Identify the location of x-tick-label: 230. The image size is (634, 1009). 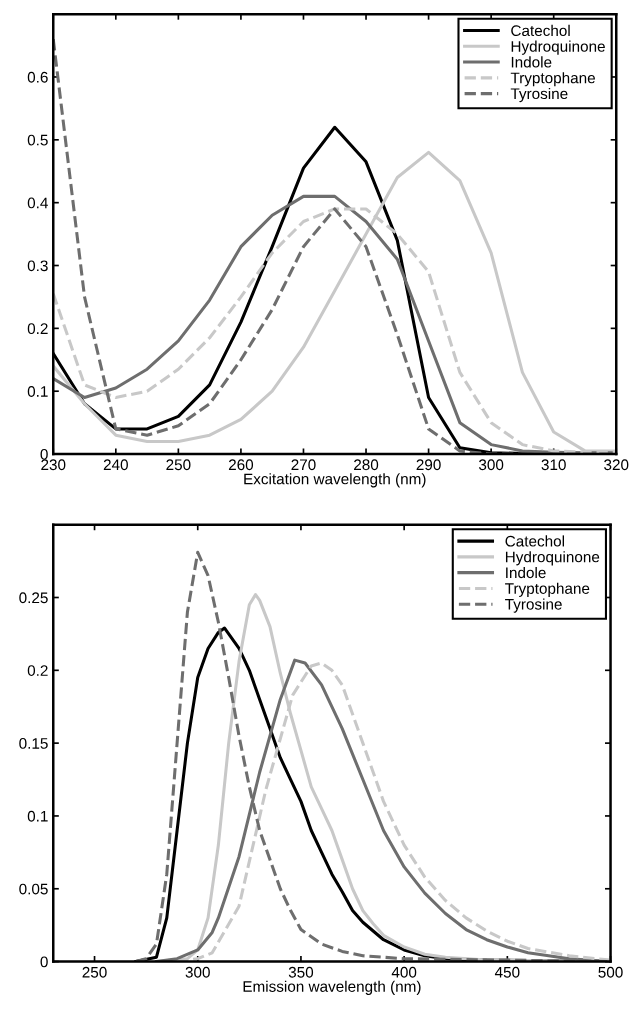
(53, 465).